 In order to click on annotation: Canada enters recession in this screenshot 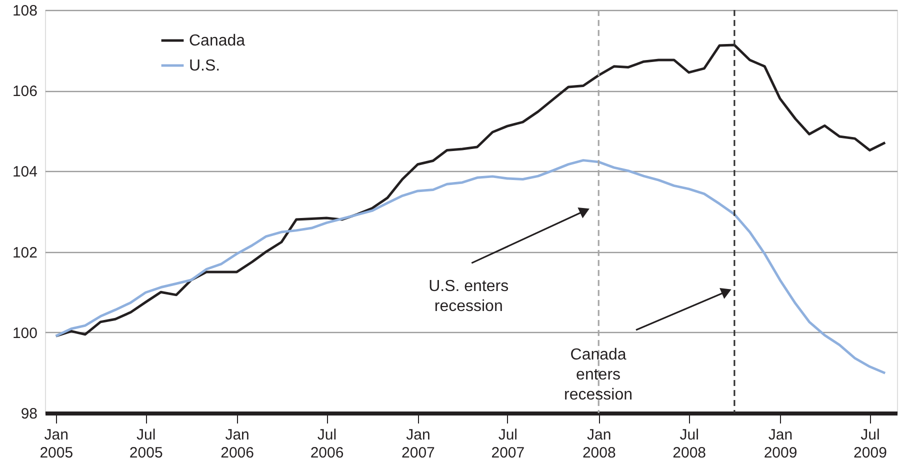, I will do `click(598, 375)`.